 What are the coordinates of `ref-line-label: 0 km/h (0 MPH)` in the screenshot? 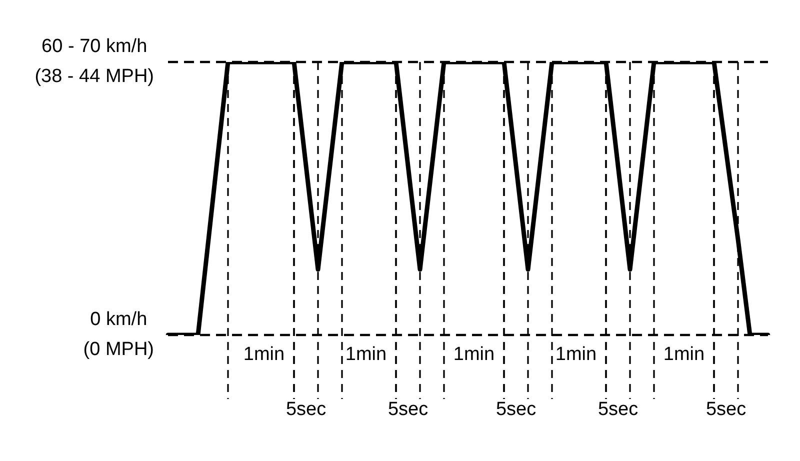 It's located at (118, 334).